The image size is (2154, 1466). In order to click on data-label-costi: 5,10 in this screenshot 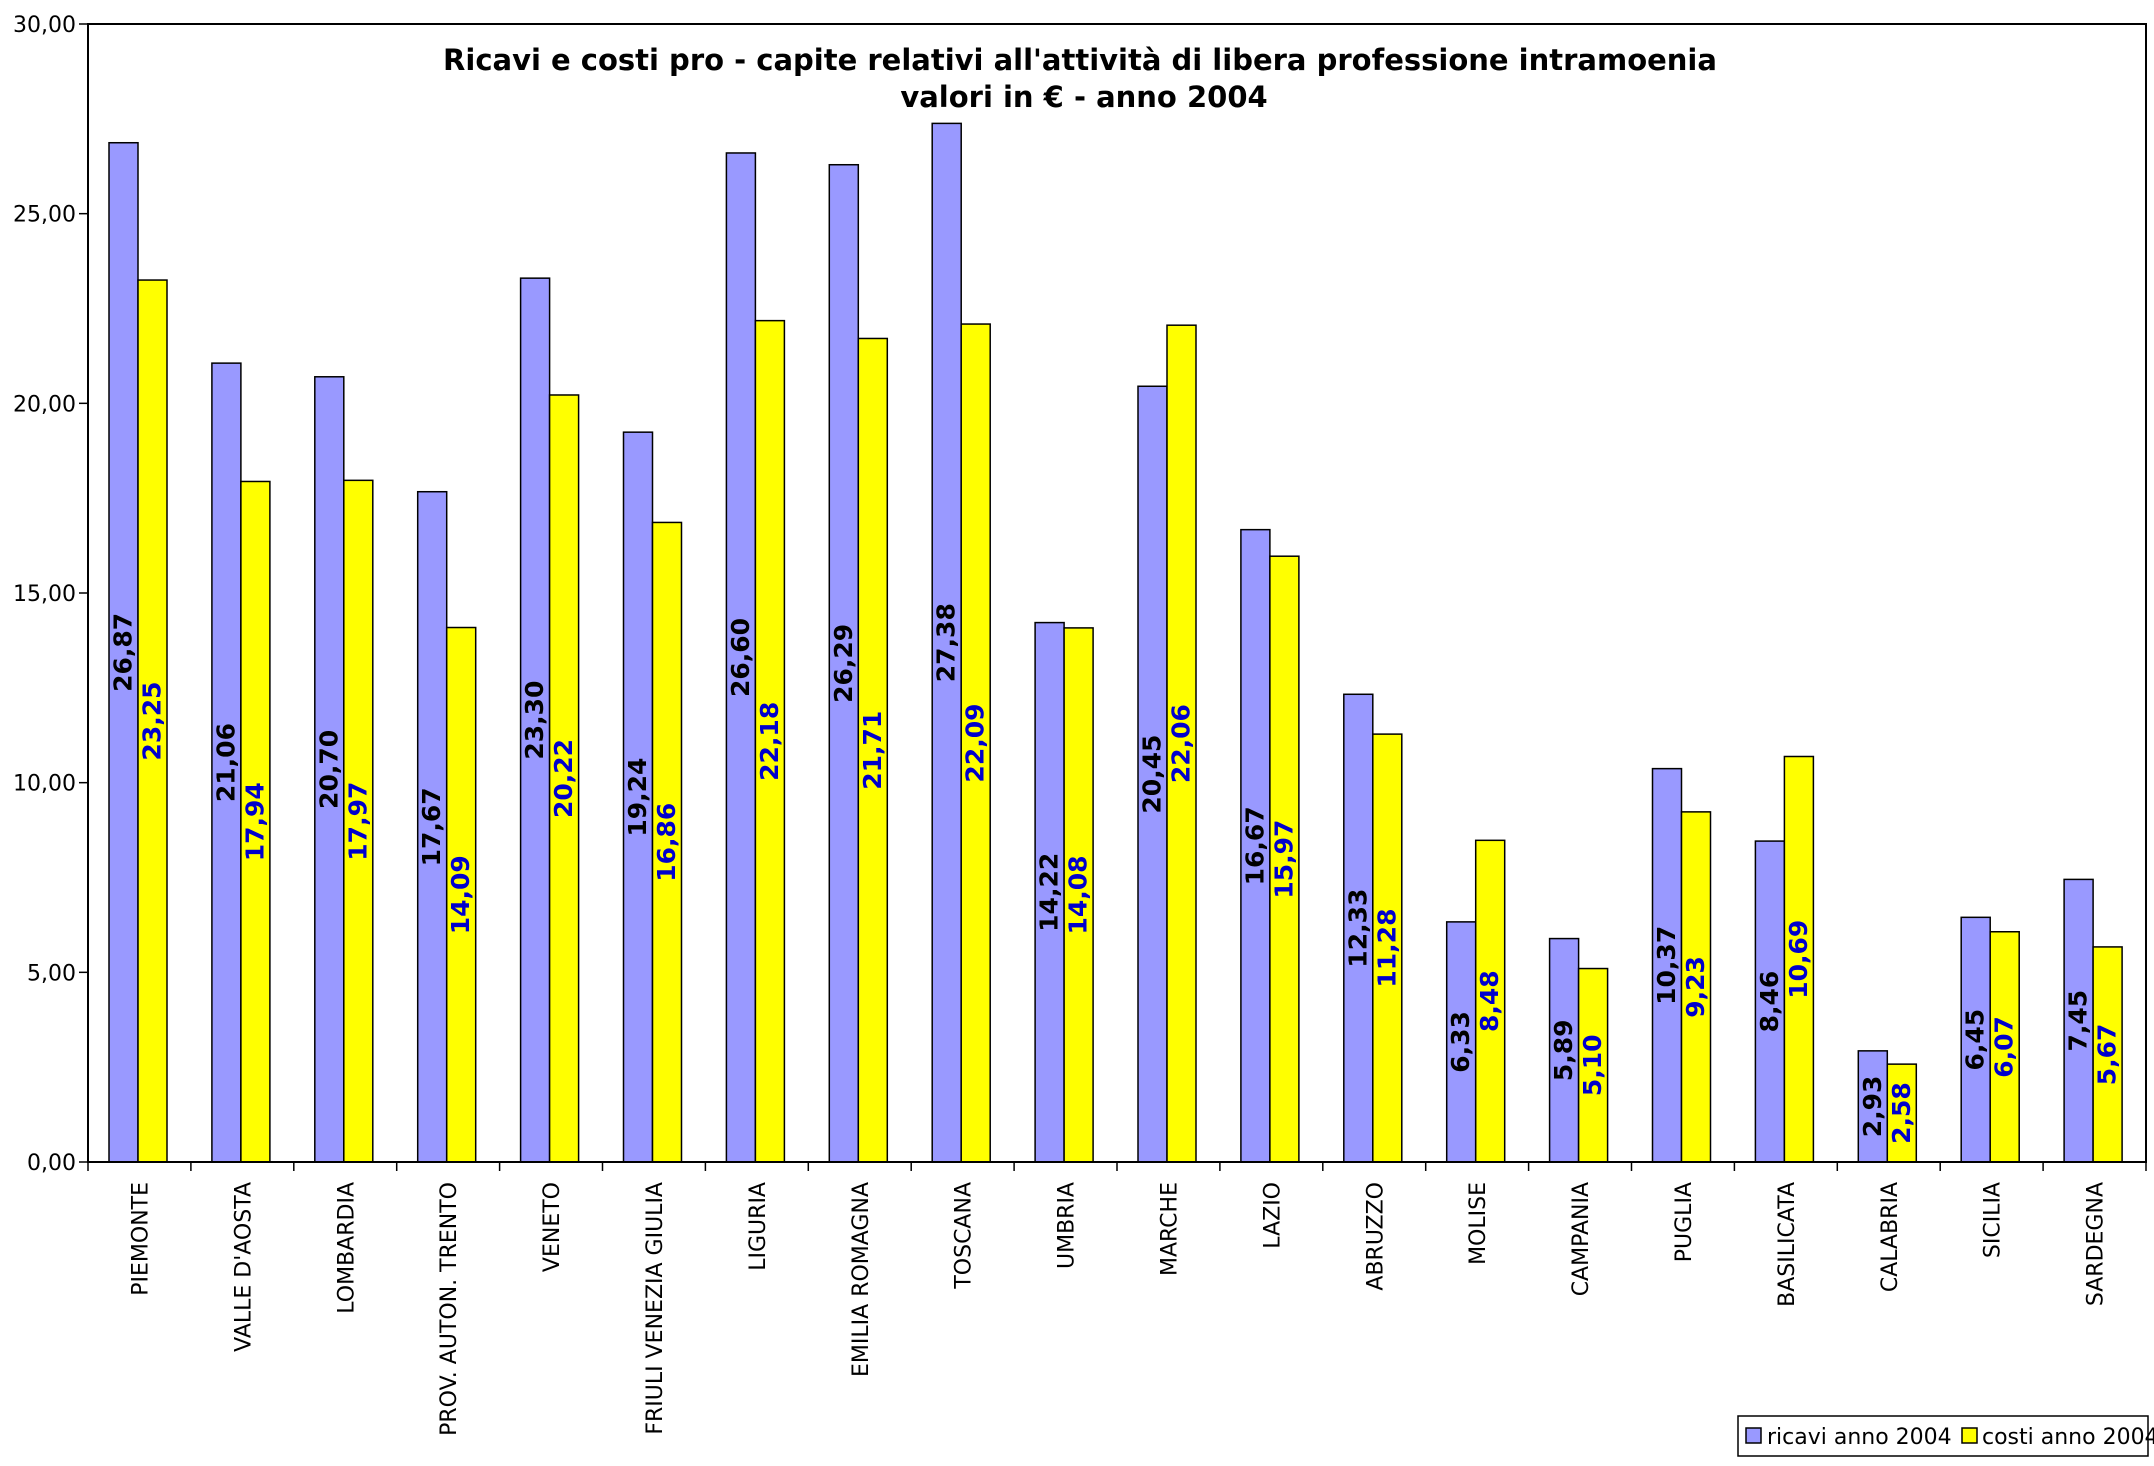, I will do `click(1592, 1065)`.